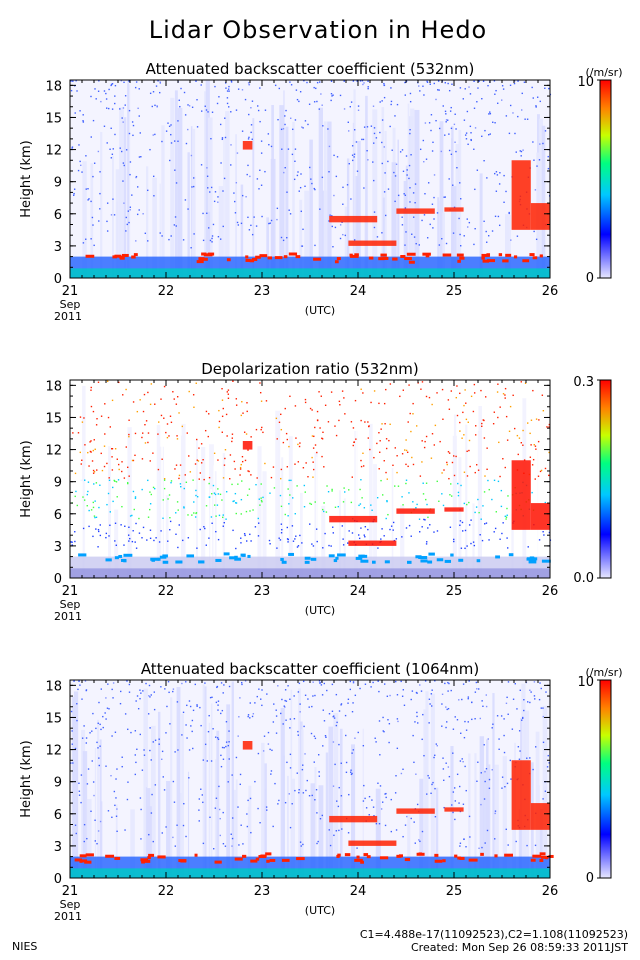  I want to click on y-tick-label: 3, so click(58, 247).